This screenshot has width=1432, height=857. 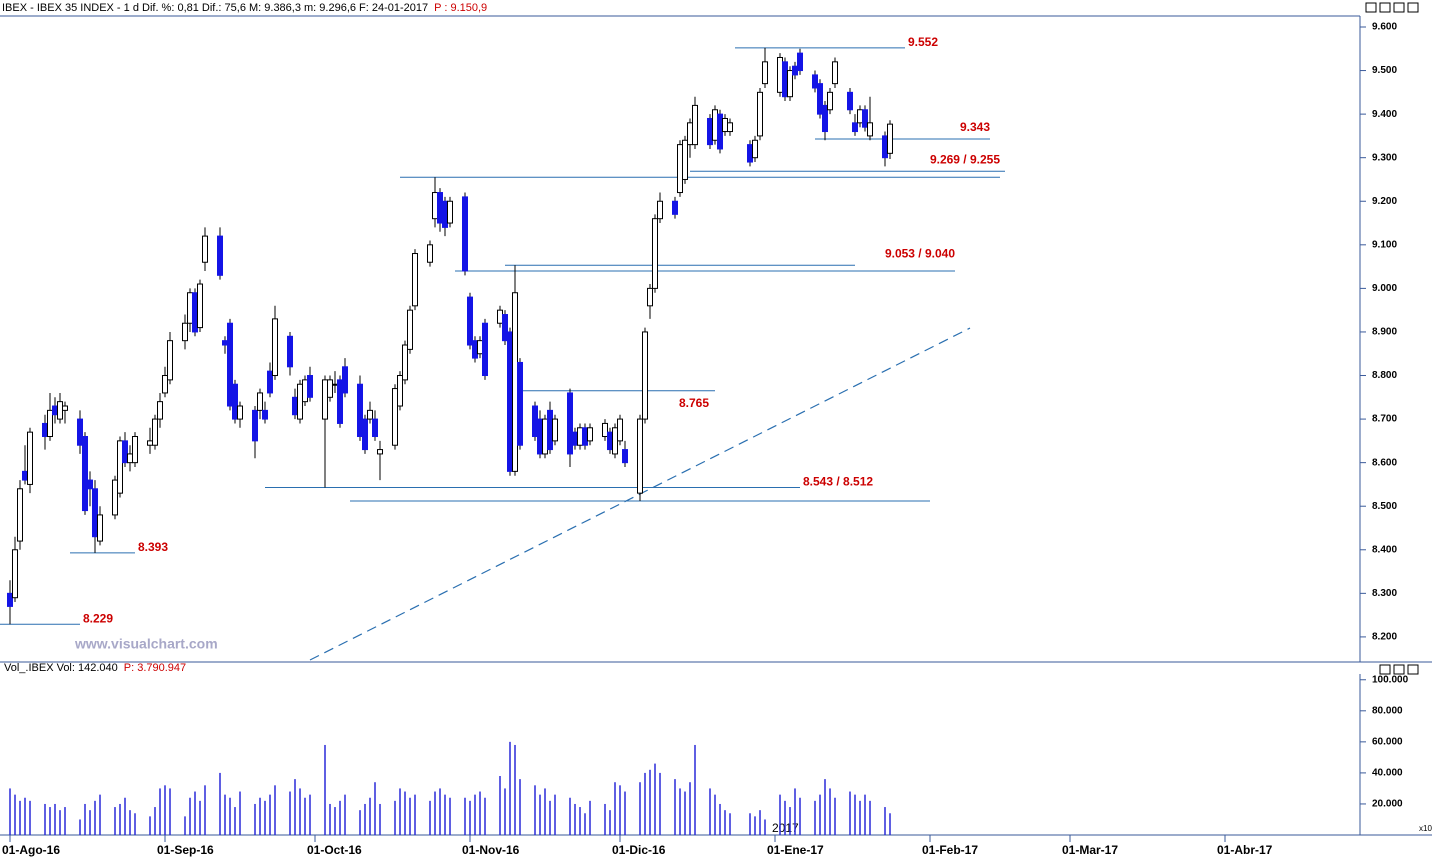 What do you see at coordinates (1385, 7) in the screenshot?
I see `button-minimize` at bounding box center [1385, 7].